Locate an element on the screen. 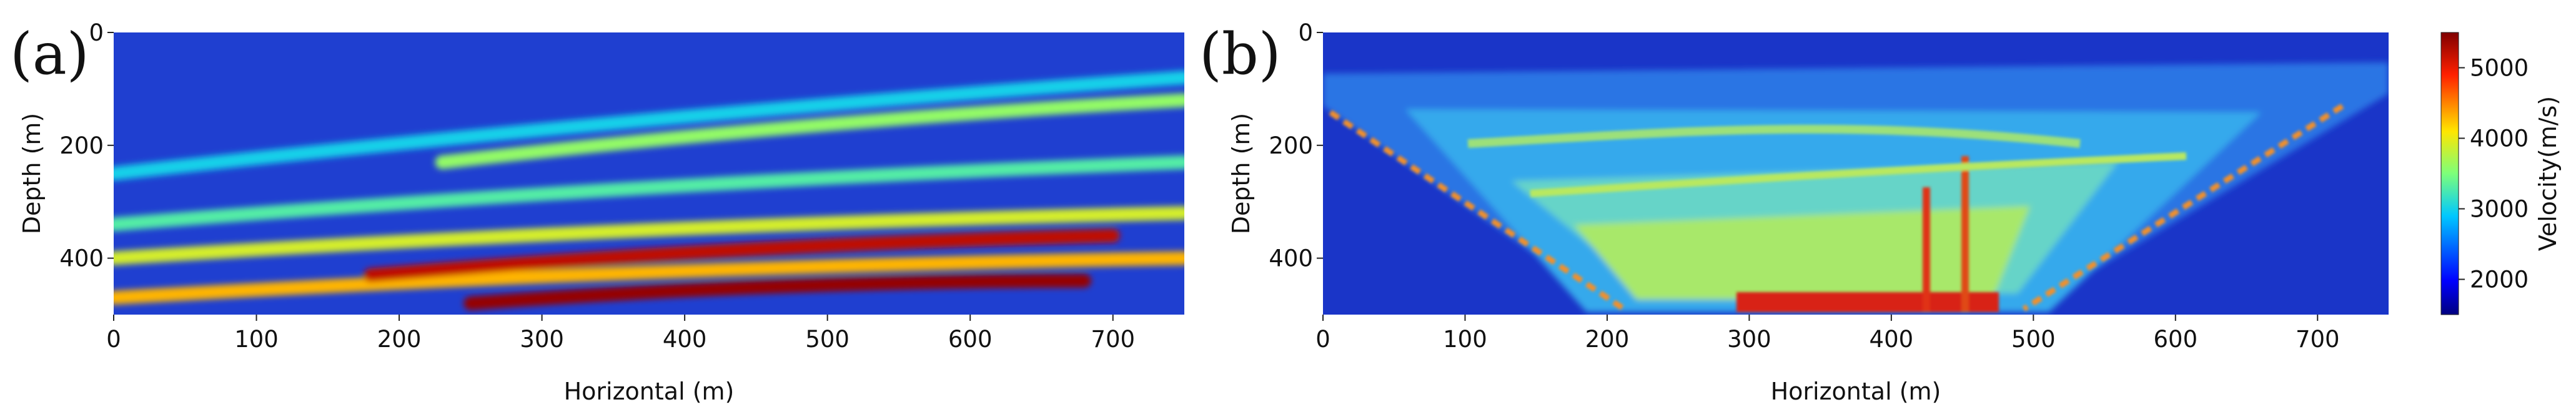 The height and width of the screenshot is (407, 2576). colorbar-tick-label: 3000 is located at coordinates (2499, 209).